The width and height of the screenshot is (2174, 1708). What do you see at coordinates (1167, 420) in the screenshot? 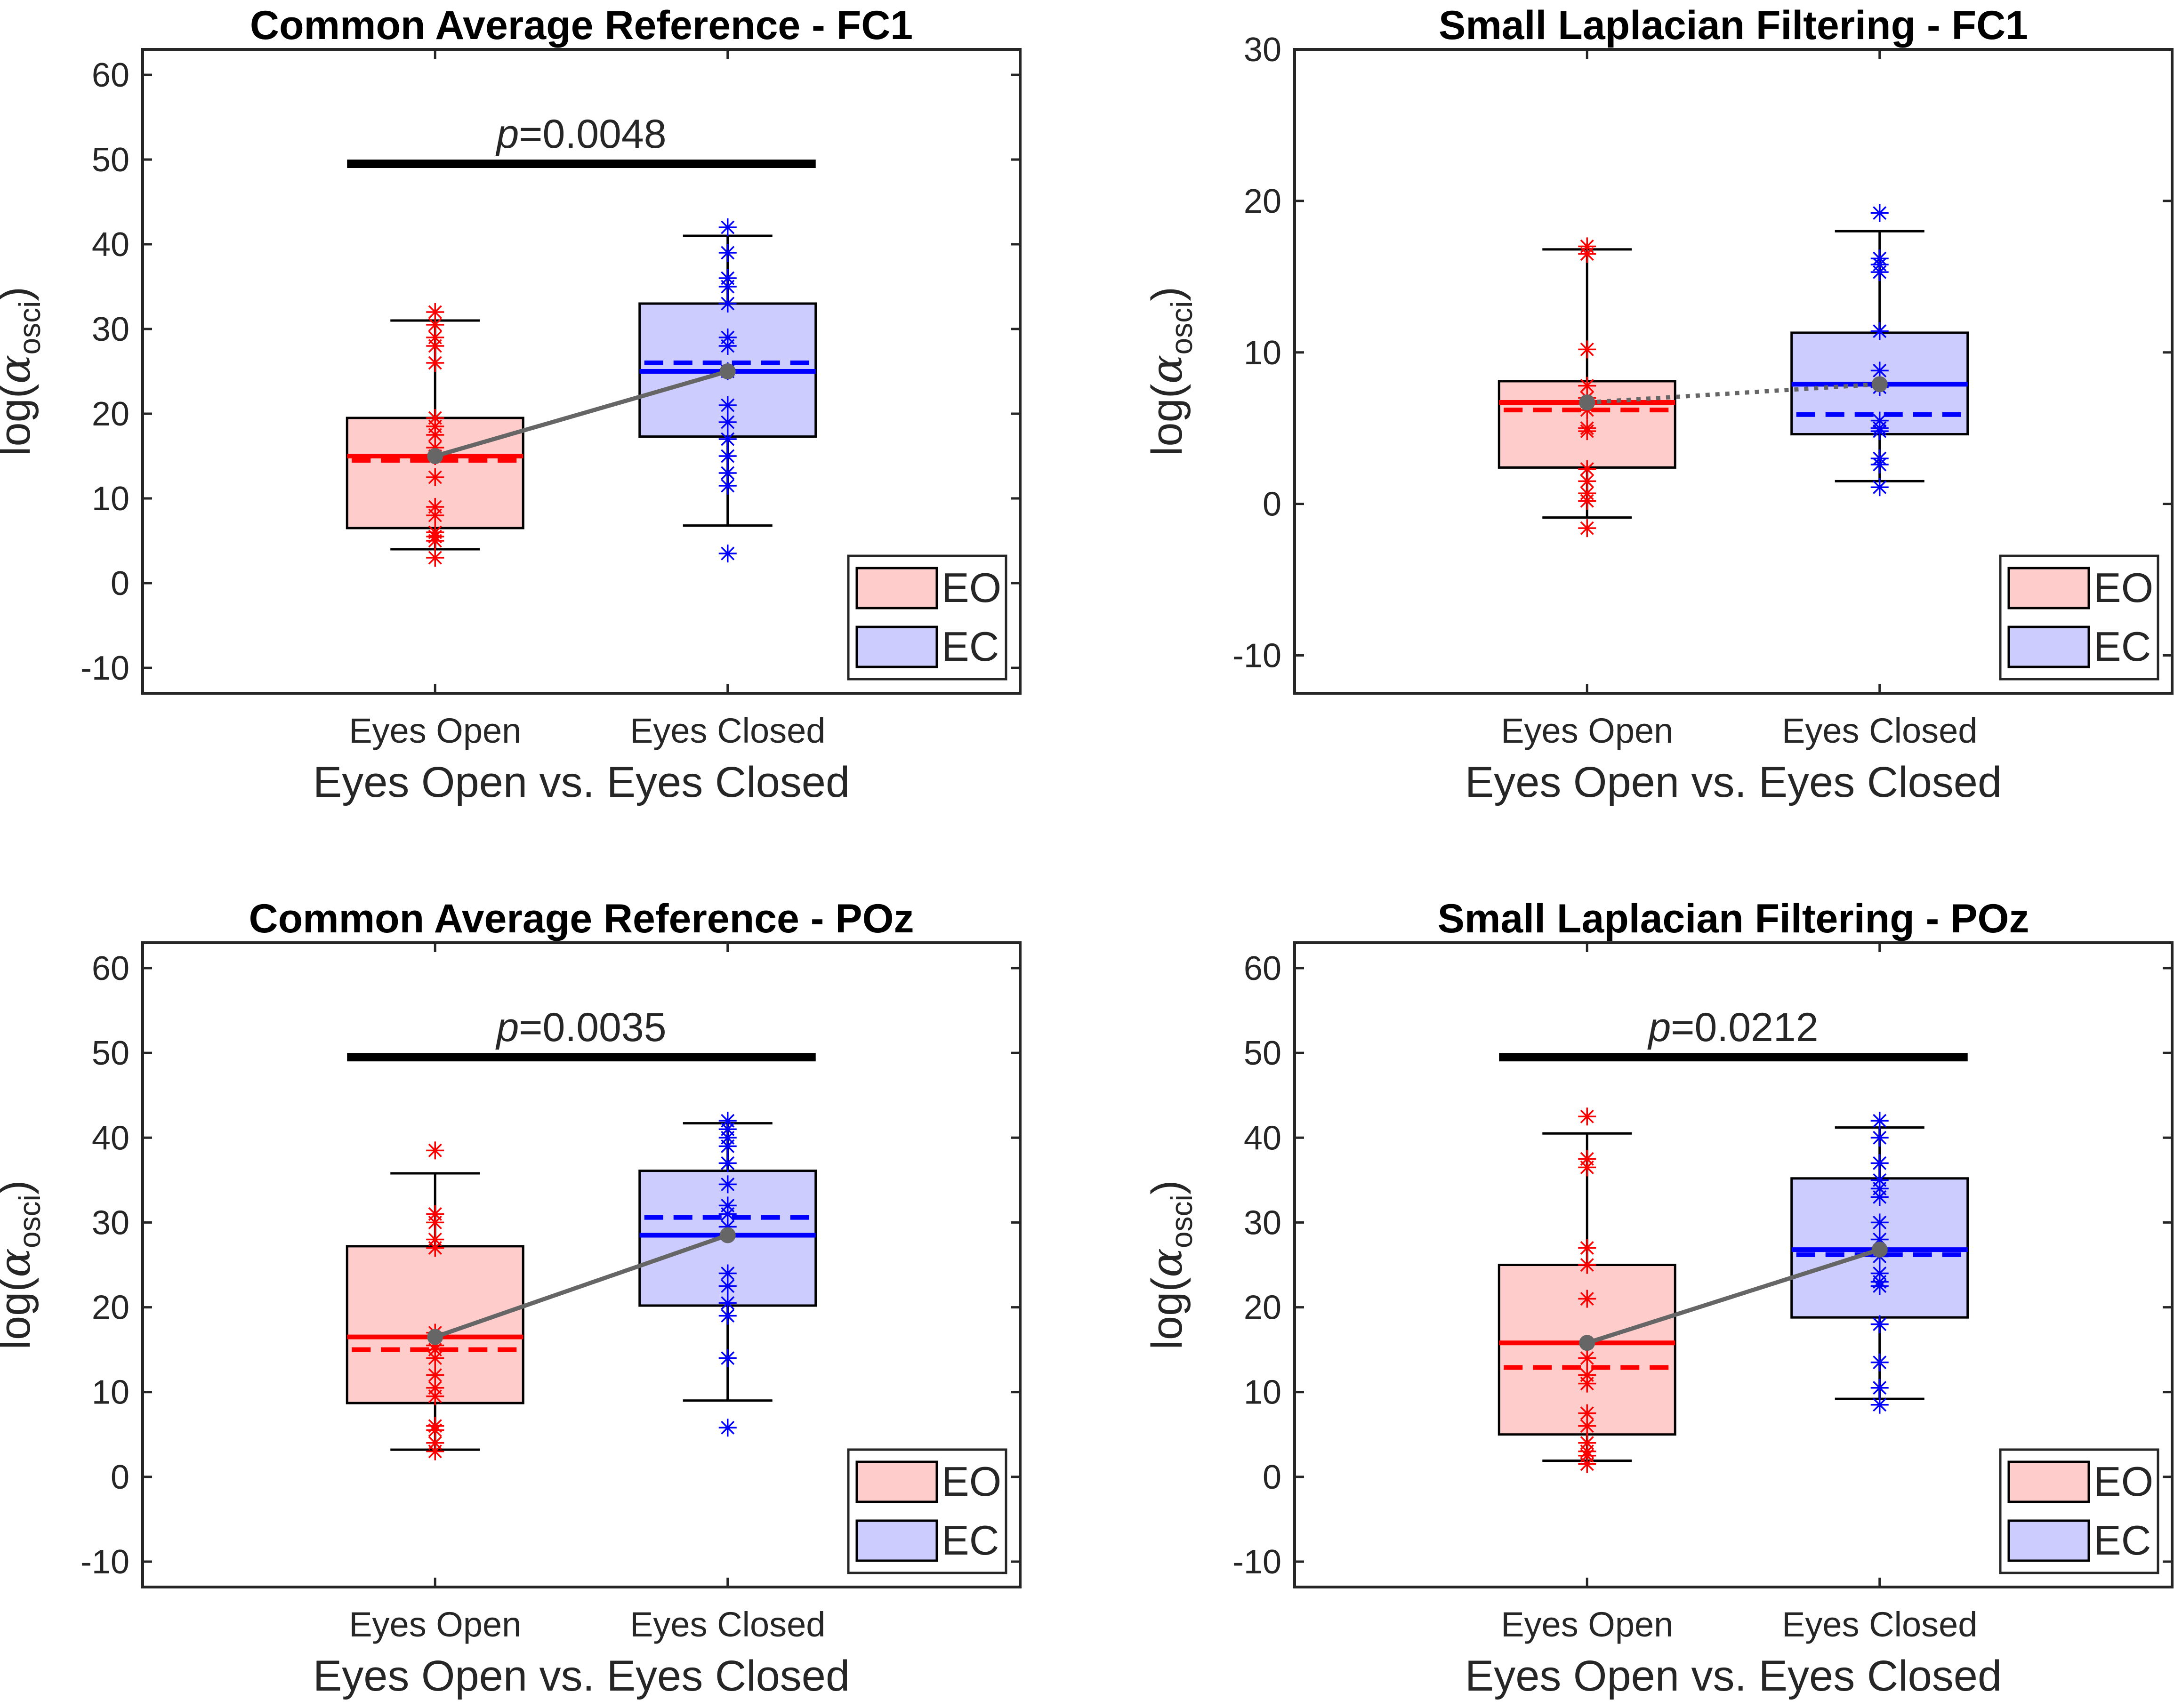
I see `y-axis-label-main: log(` at bounding box center [1167, 420].